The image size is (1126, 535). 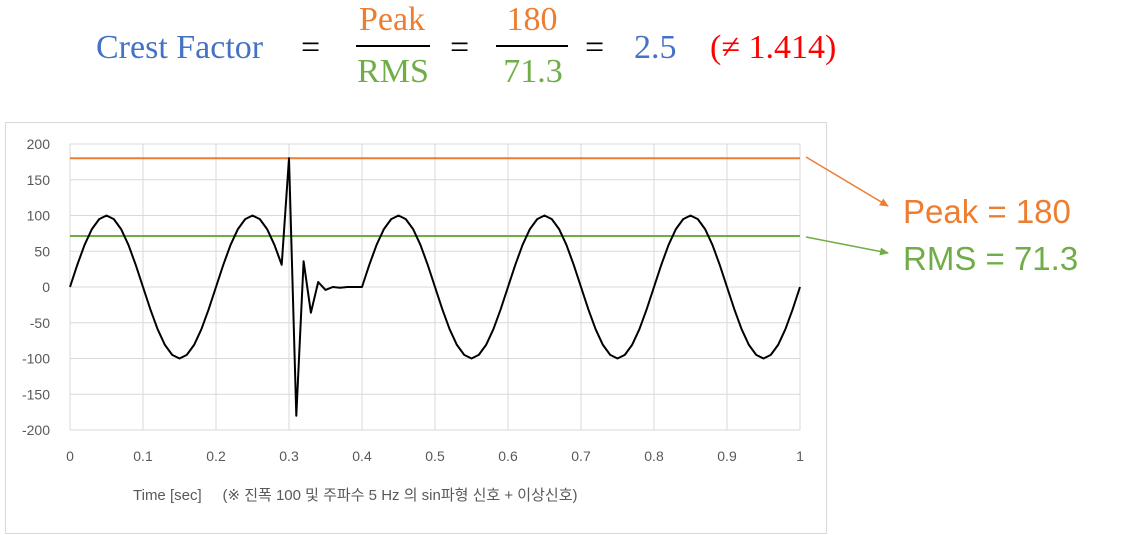 I want to click on y-tick-label: -150, so click(x=36, y=394).